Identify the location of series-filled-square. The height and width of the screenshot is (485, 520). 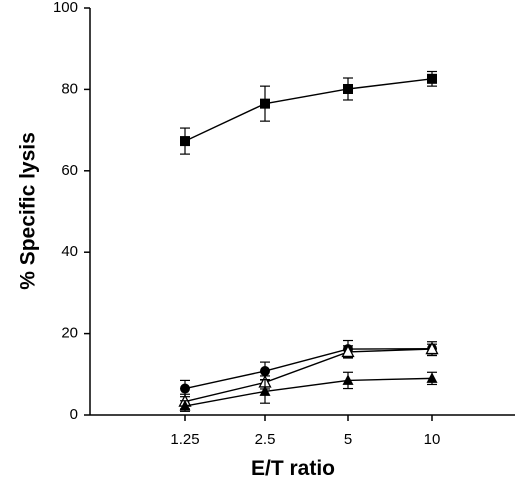
(308, 112).